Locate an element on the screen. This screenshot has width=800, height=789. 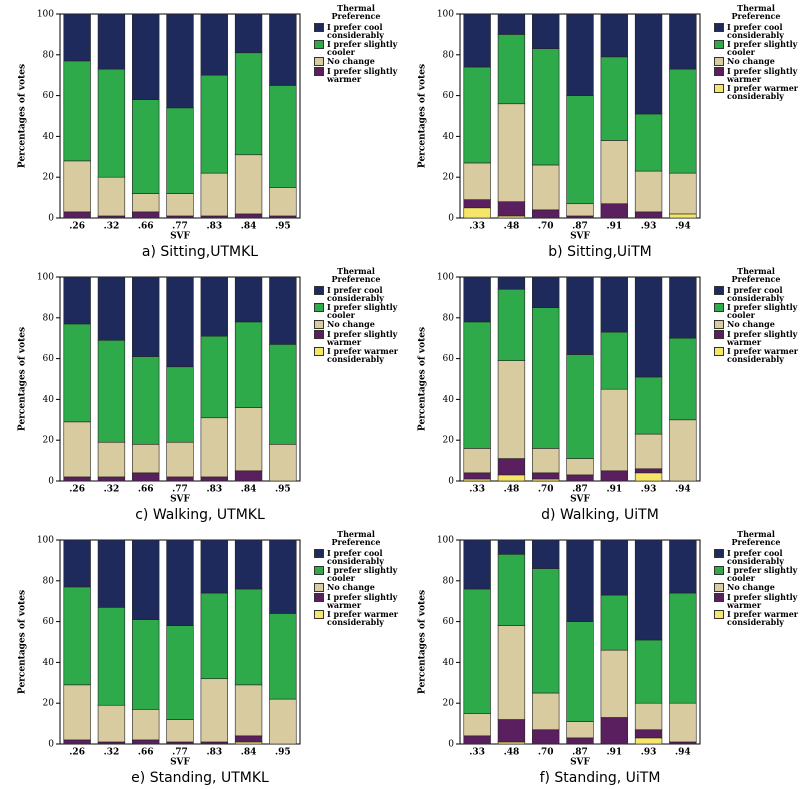
x-tick-label: .93 is located at coordinates (649, 227).